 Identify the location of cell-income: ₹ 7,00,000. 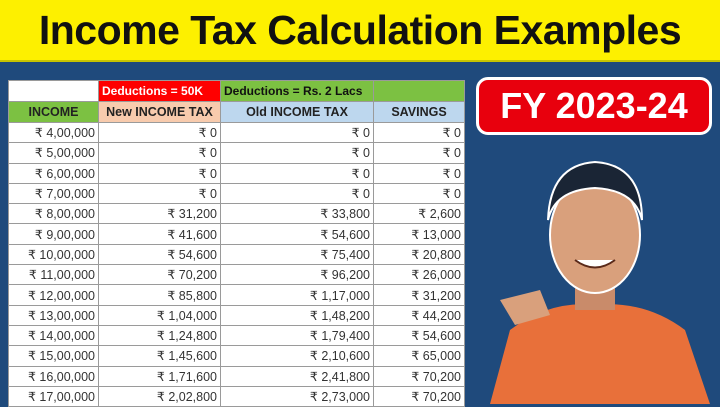
(53, 193).